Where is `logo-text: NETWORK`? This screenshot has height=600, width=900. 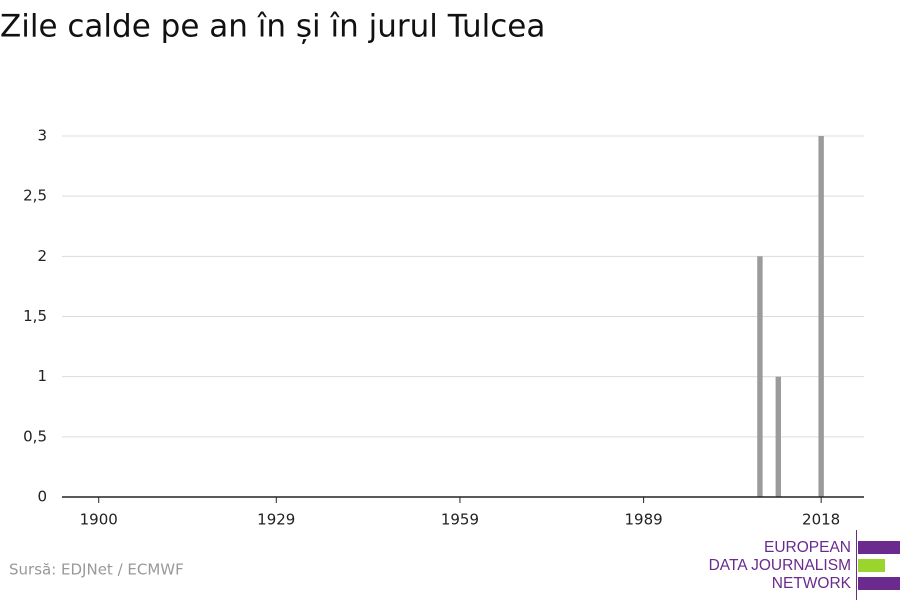 logo-text: NETWORK is located at coordinates (812, 583).